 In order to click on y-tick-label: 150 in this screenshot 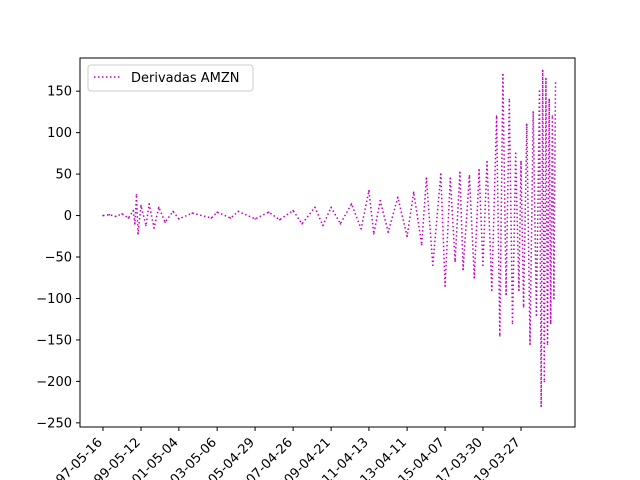, I will do `click(59, 92)`.